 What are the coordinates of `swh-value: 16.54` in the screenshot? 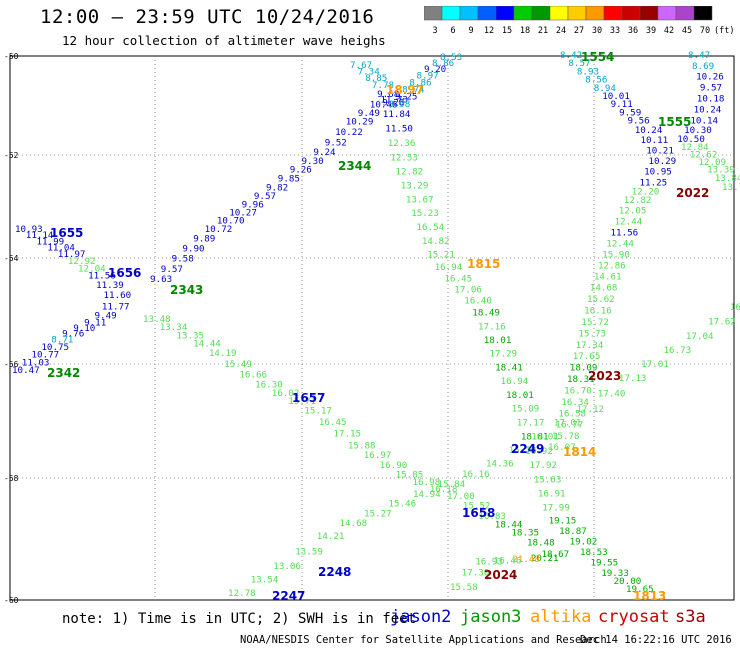 It's located at (431, 227).